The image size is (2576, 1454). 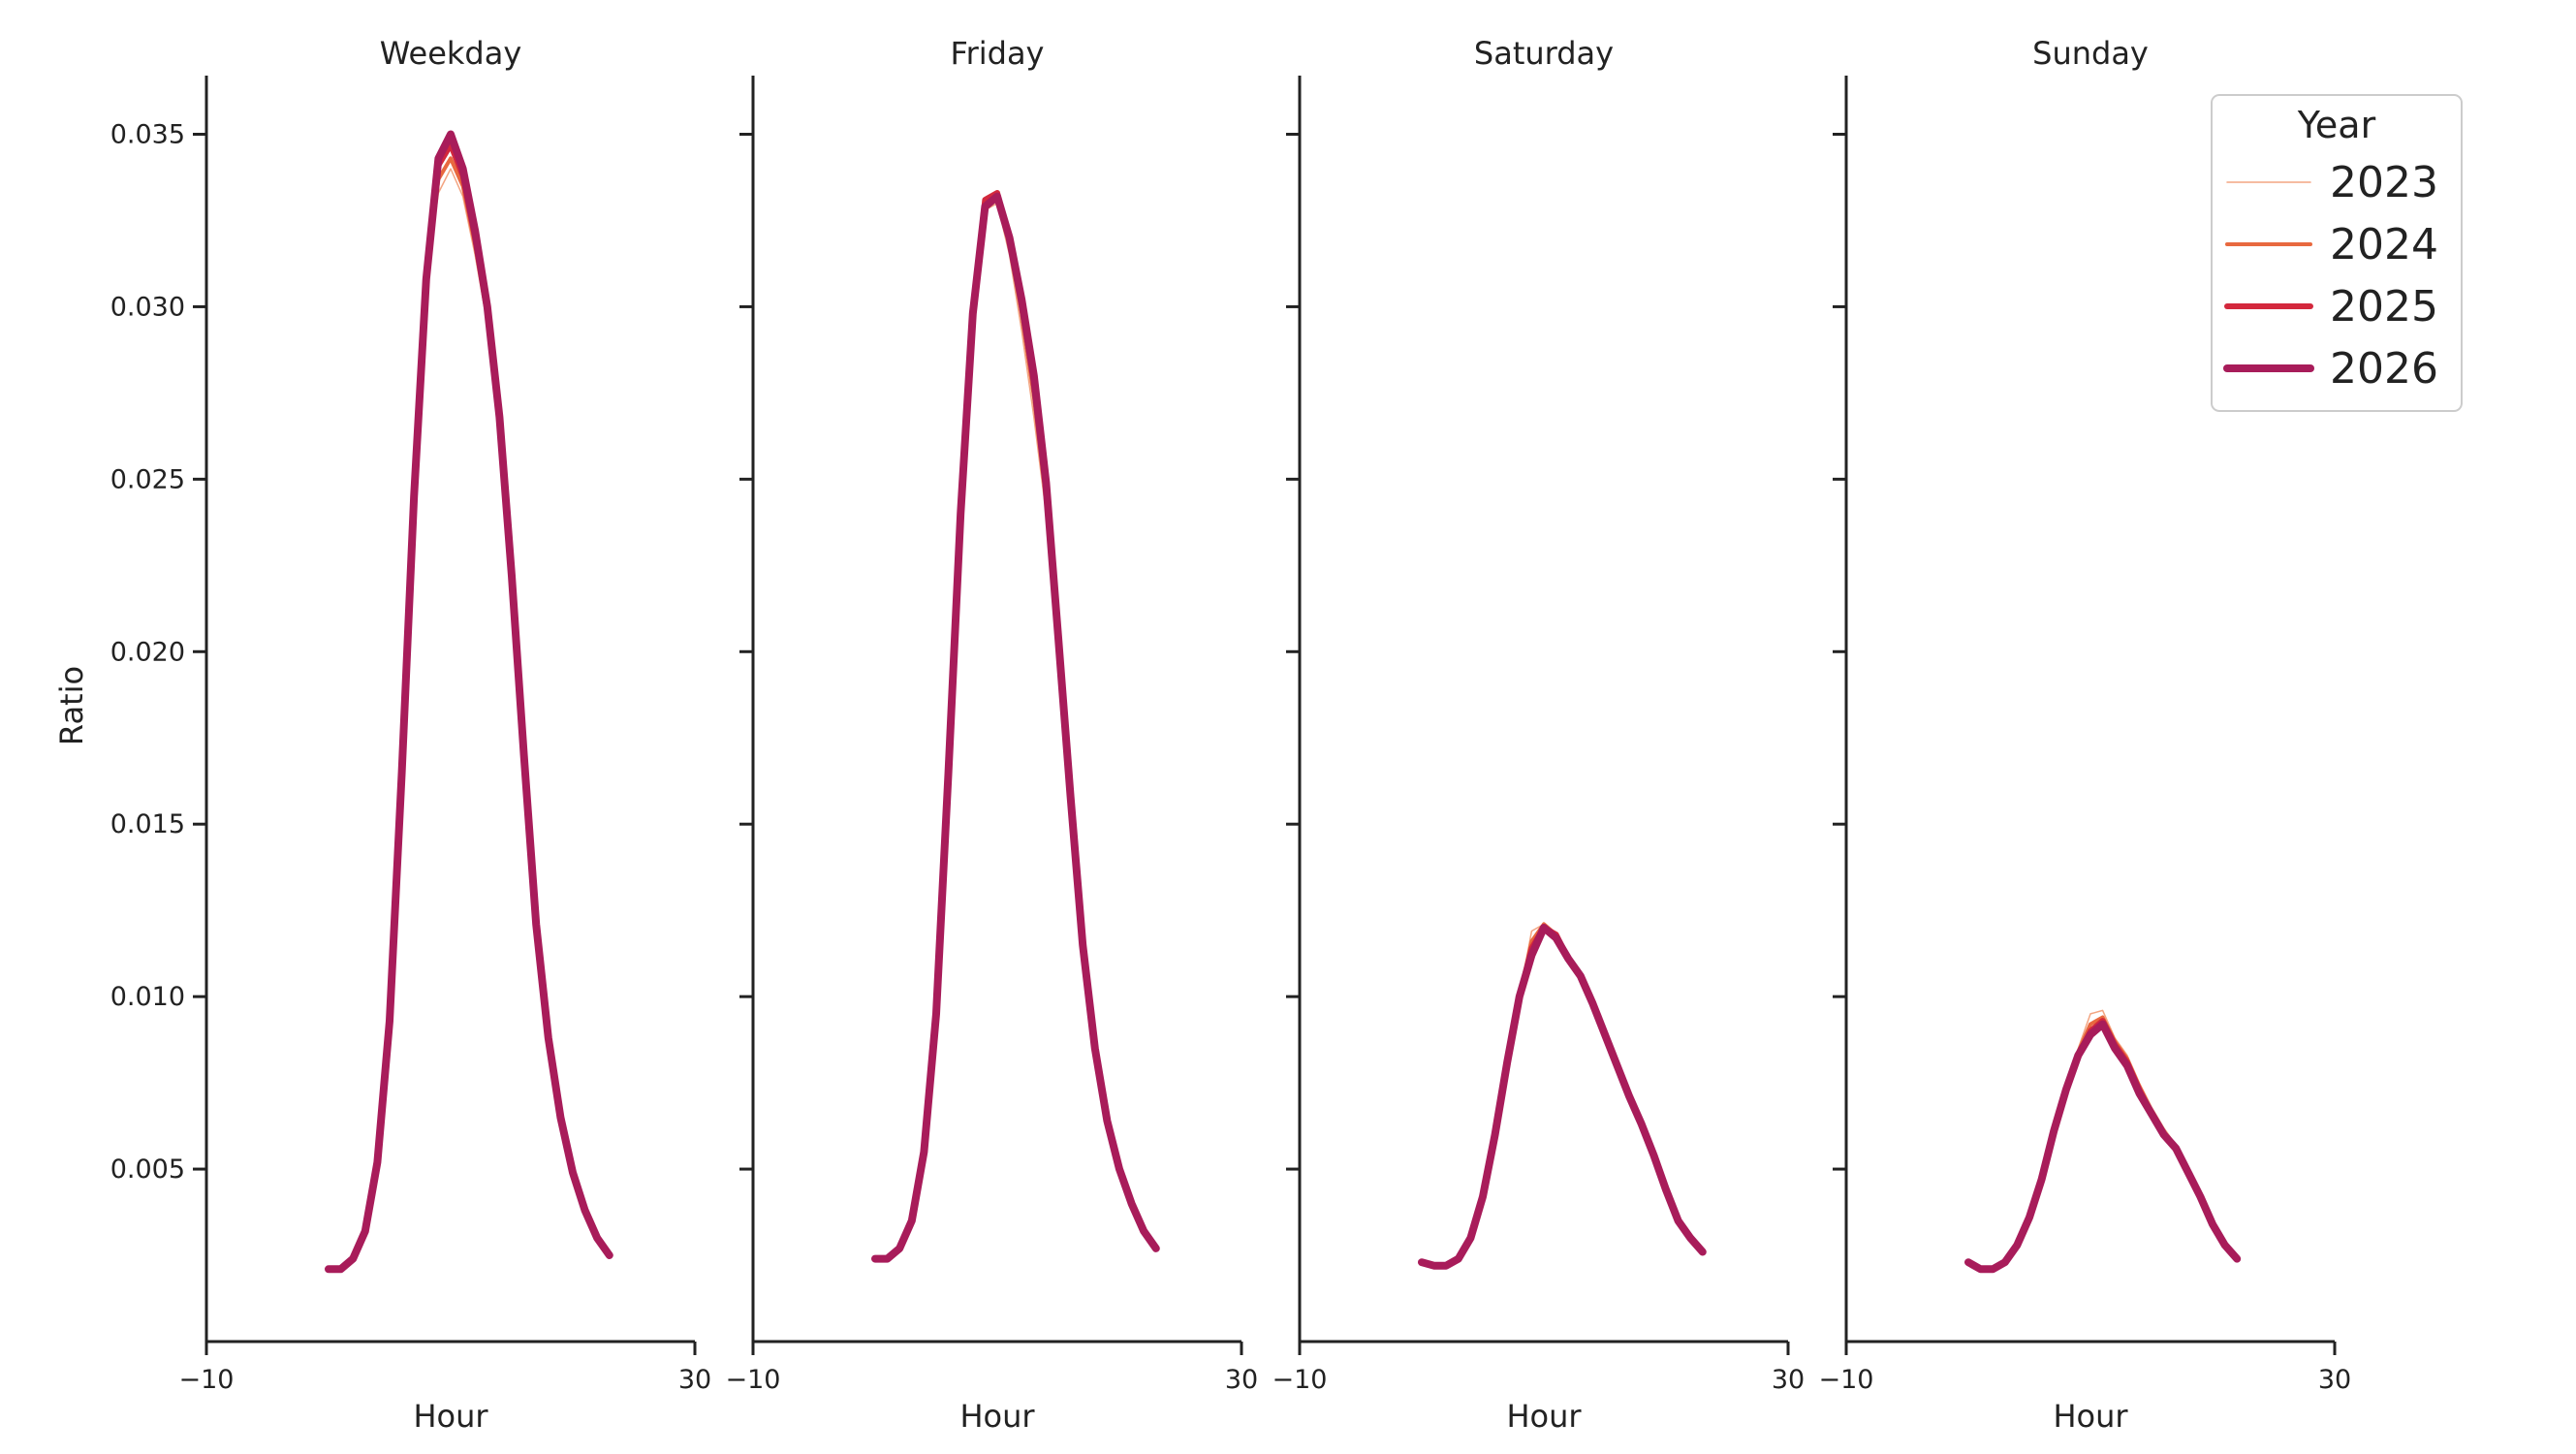 What do you see at coordinates (2384, 182) in the screenshot?
I see `legend-label: 2023` at bounding box center [2384, 182].